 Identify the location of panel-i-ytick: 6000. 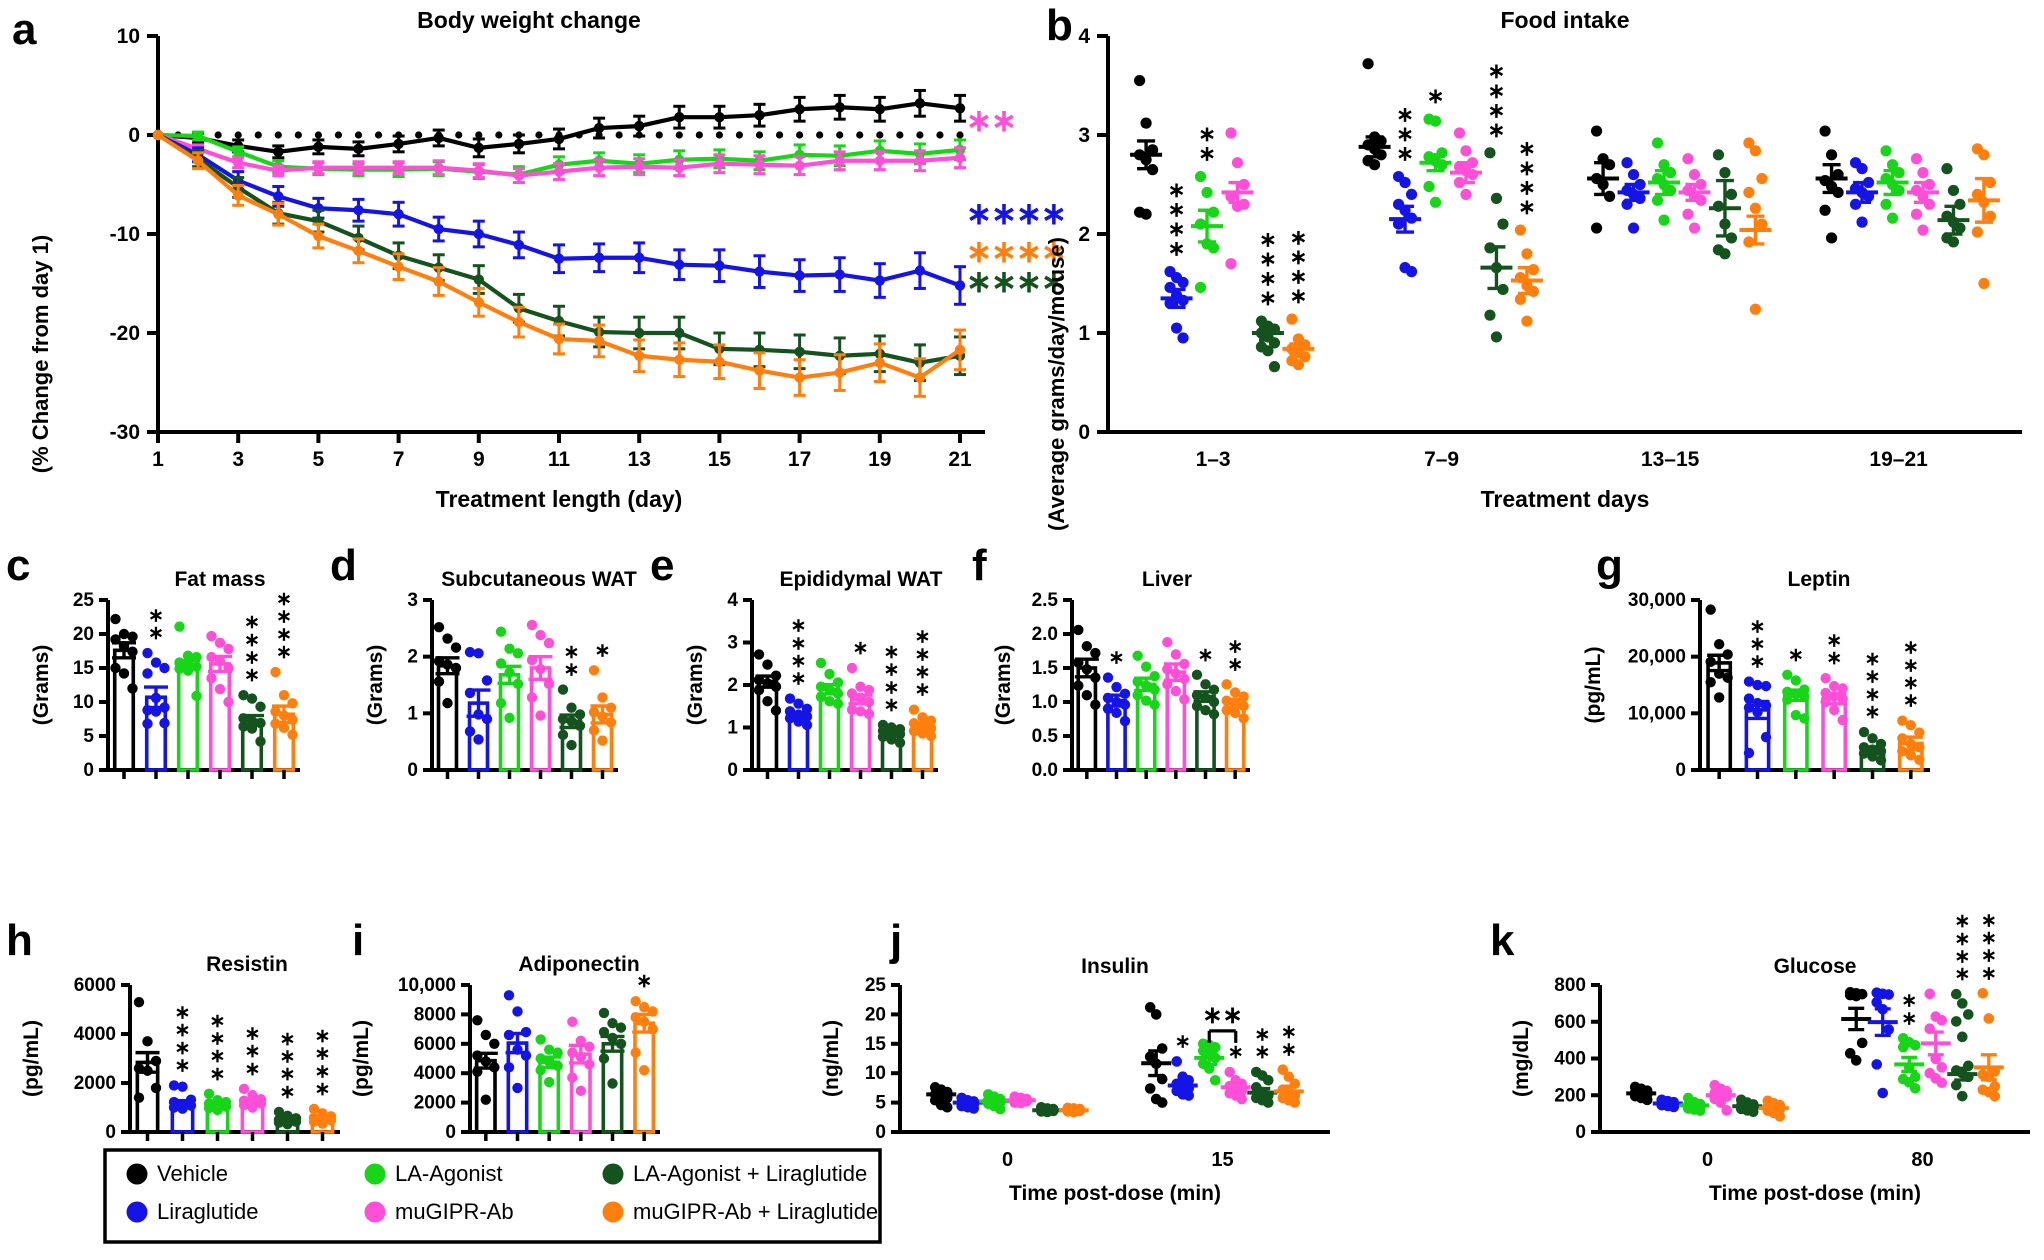
(435, 1044).